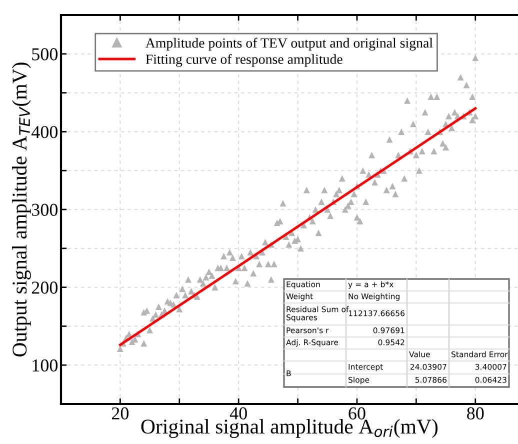 The width and height of the screenshot is (518, 444). What do you see at coordinates (357, 413) in the screenshot?
I see `x-tick-label: 60` at bounding box center [357, 413].